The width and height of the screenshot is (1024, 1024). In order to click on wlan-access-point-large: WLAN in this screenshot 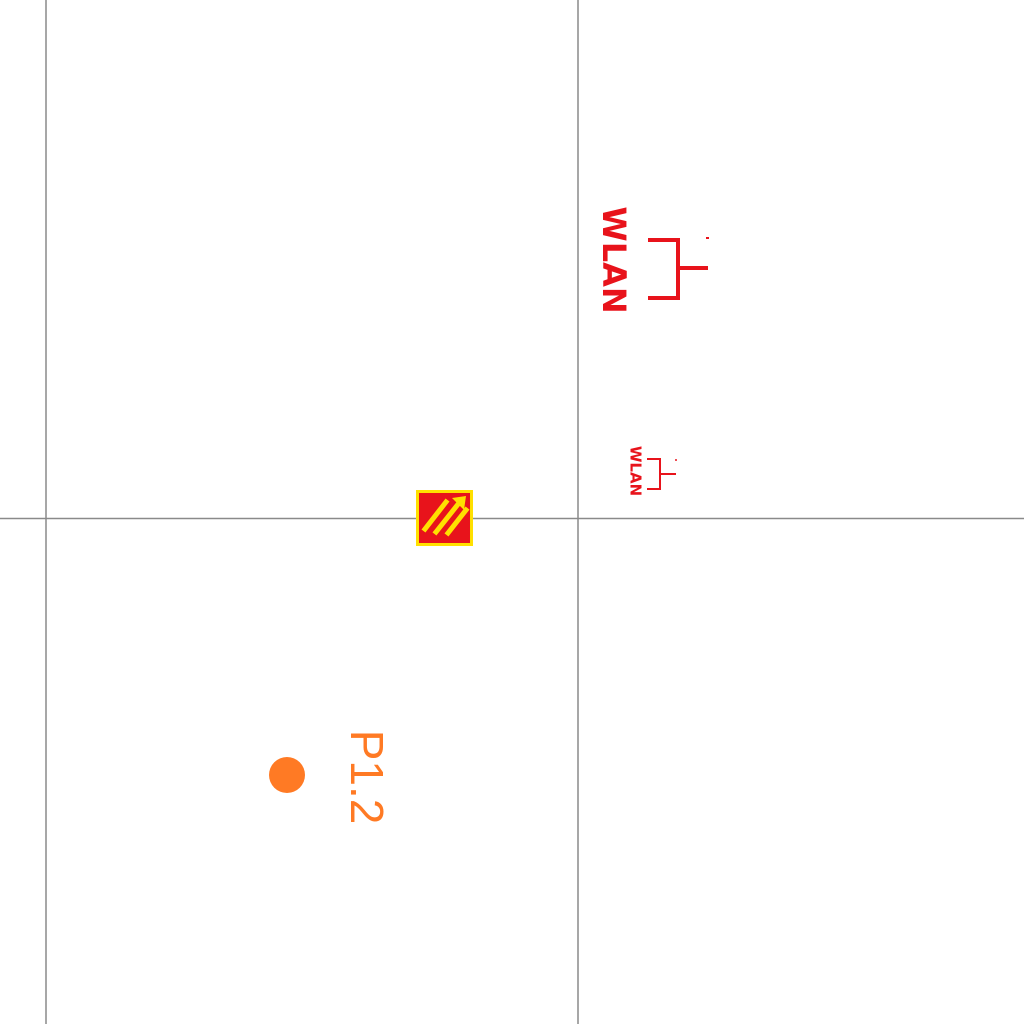, I will do `click(652, 260)`.